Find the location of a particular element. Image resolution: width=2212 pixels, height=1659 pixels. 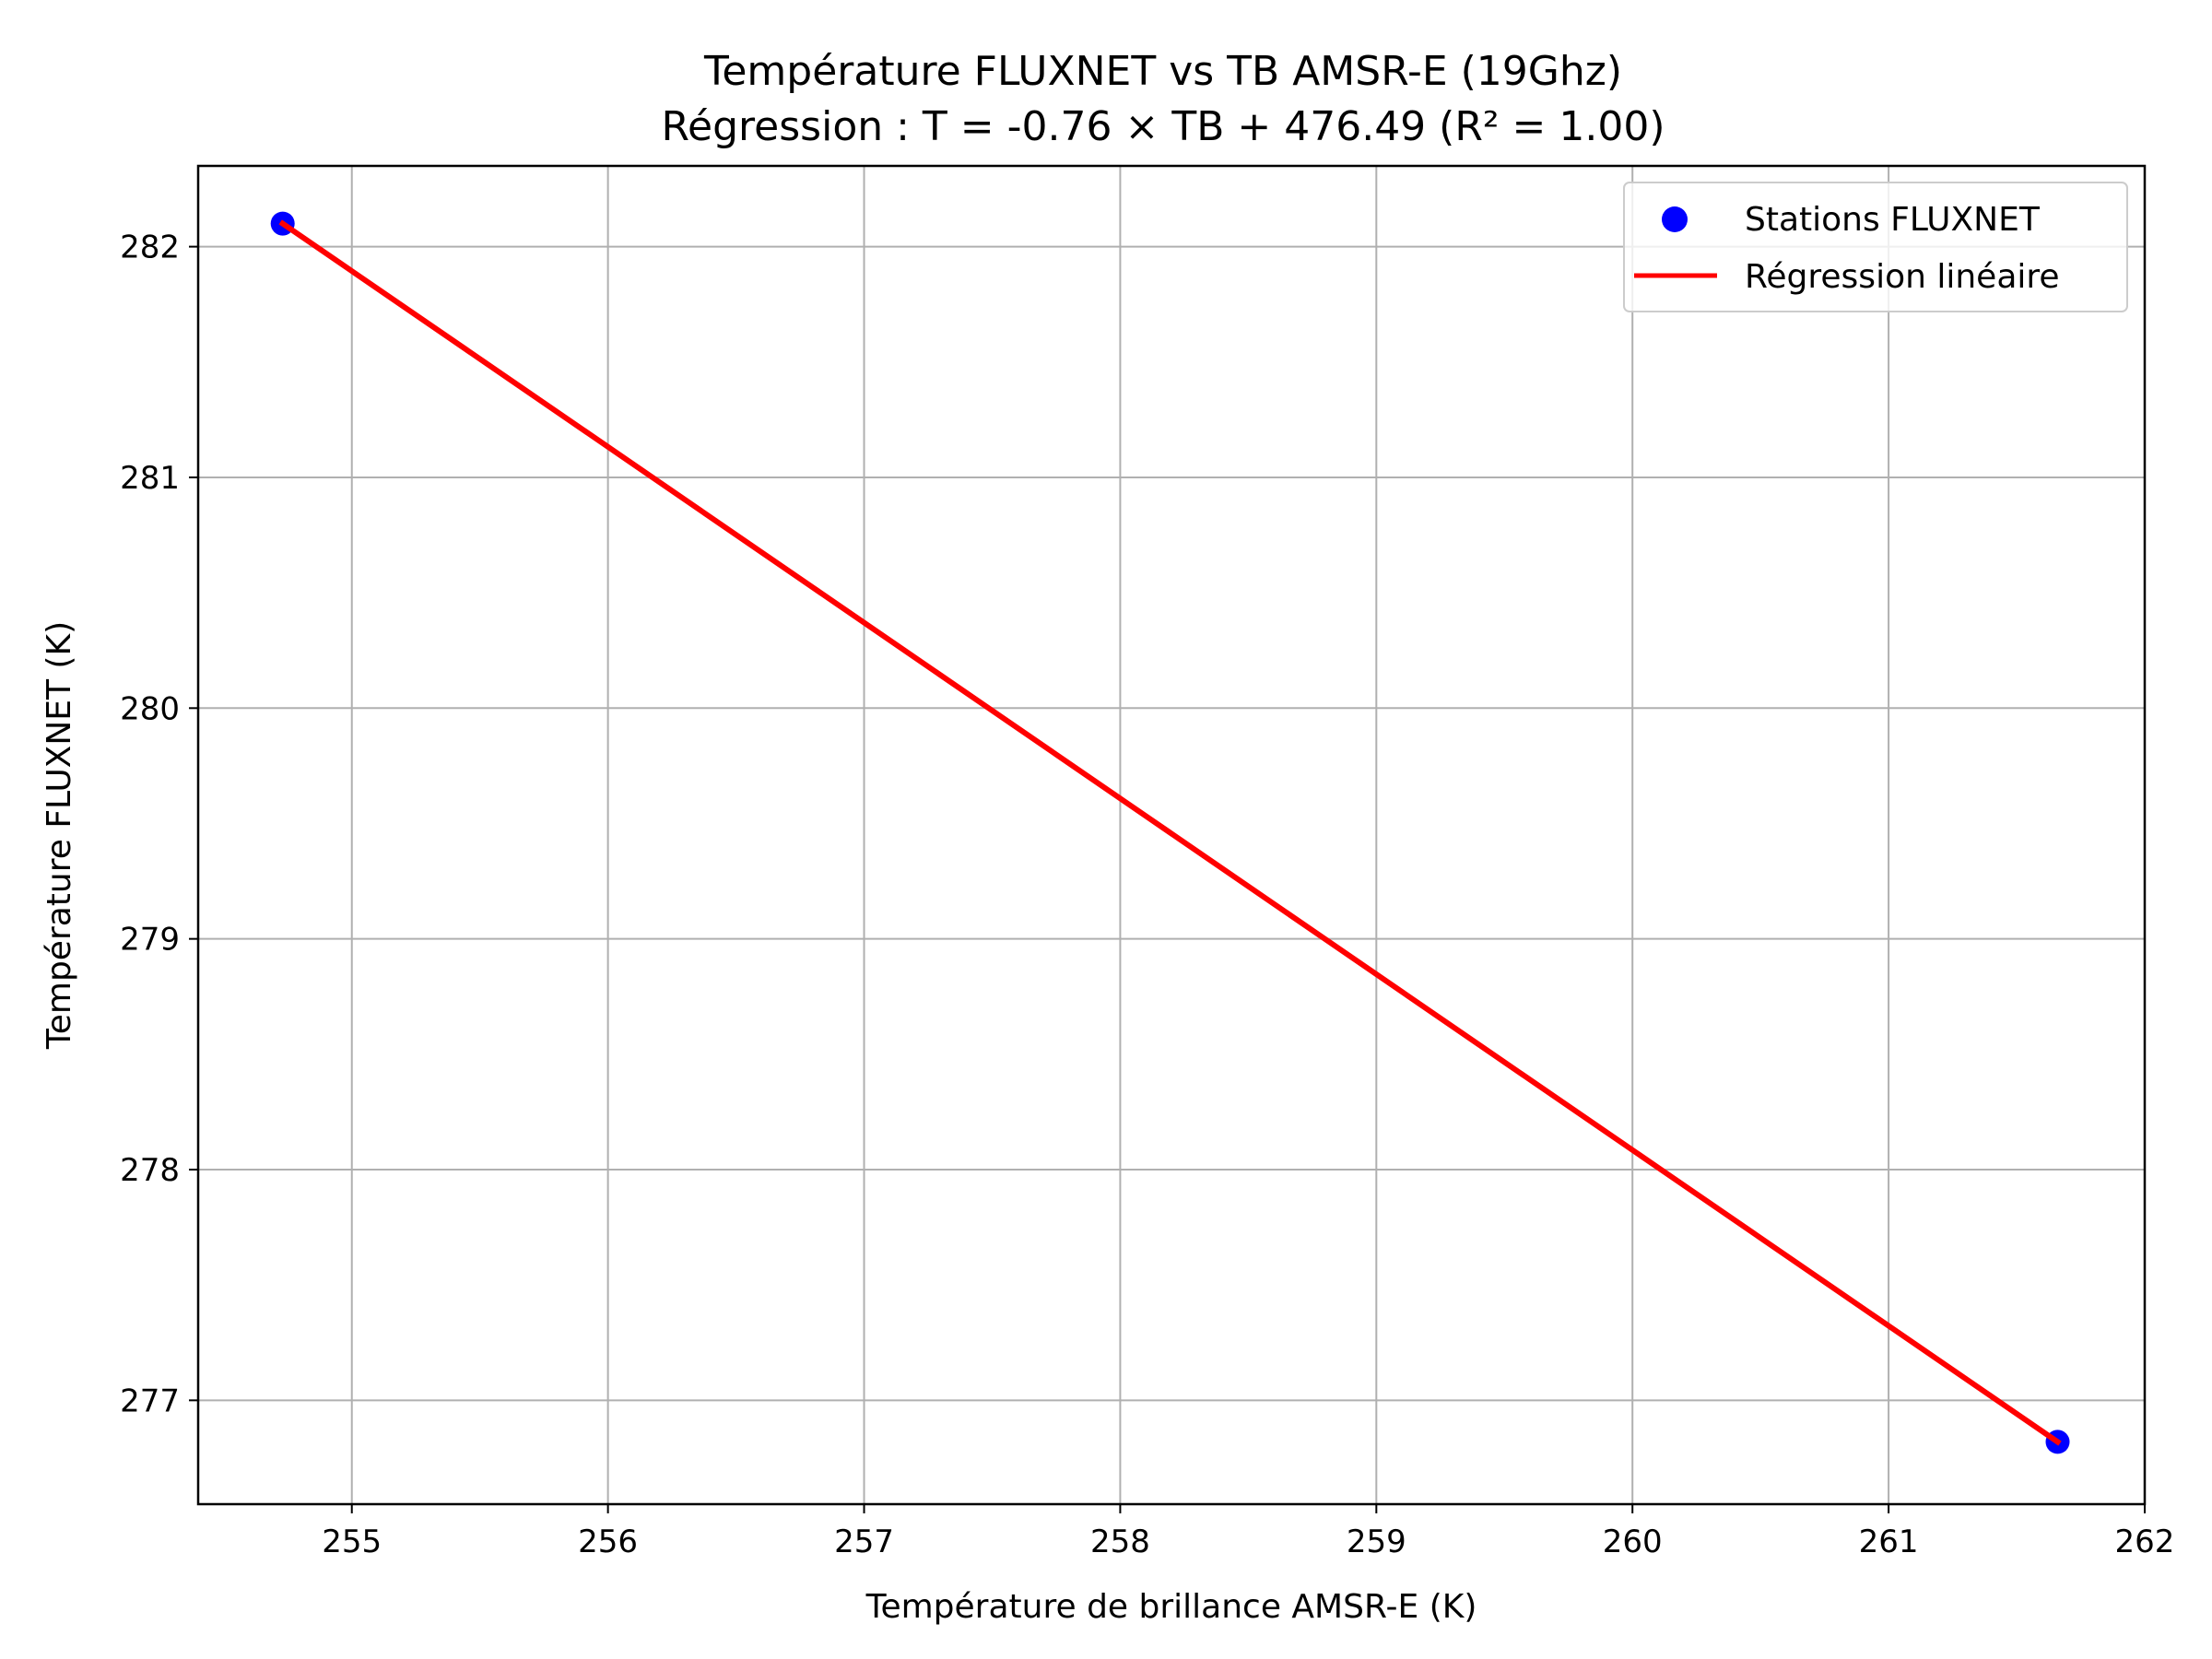

x-tick-label: 262 is located at coordinates (2145, 1542).